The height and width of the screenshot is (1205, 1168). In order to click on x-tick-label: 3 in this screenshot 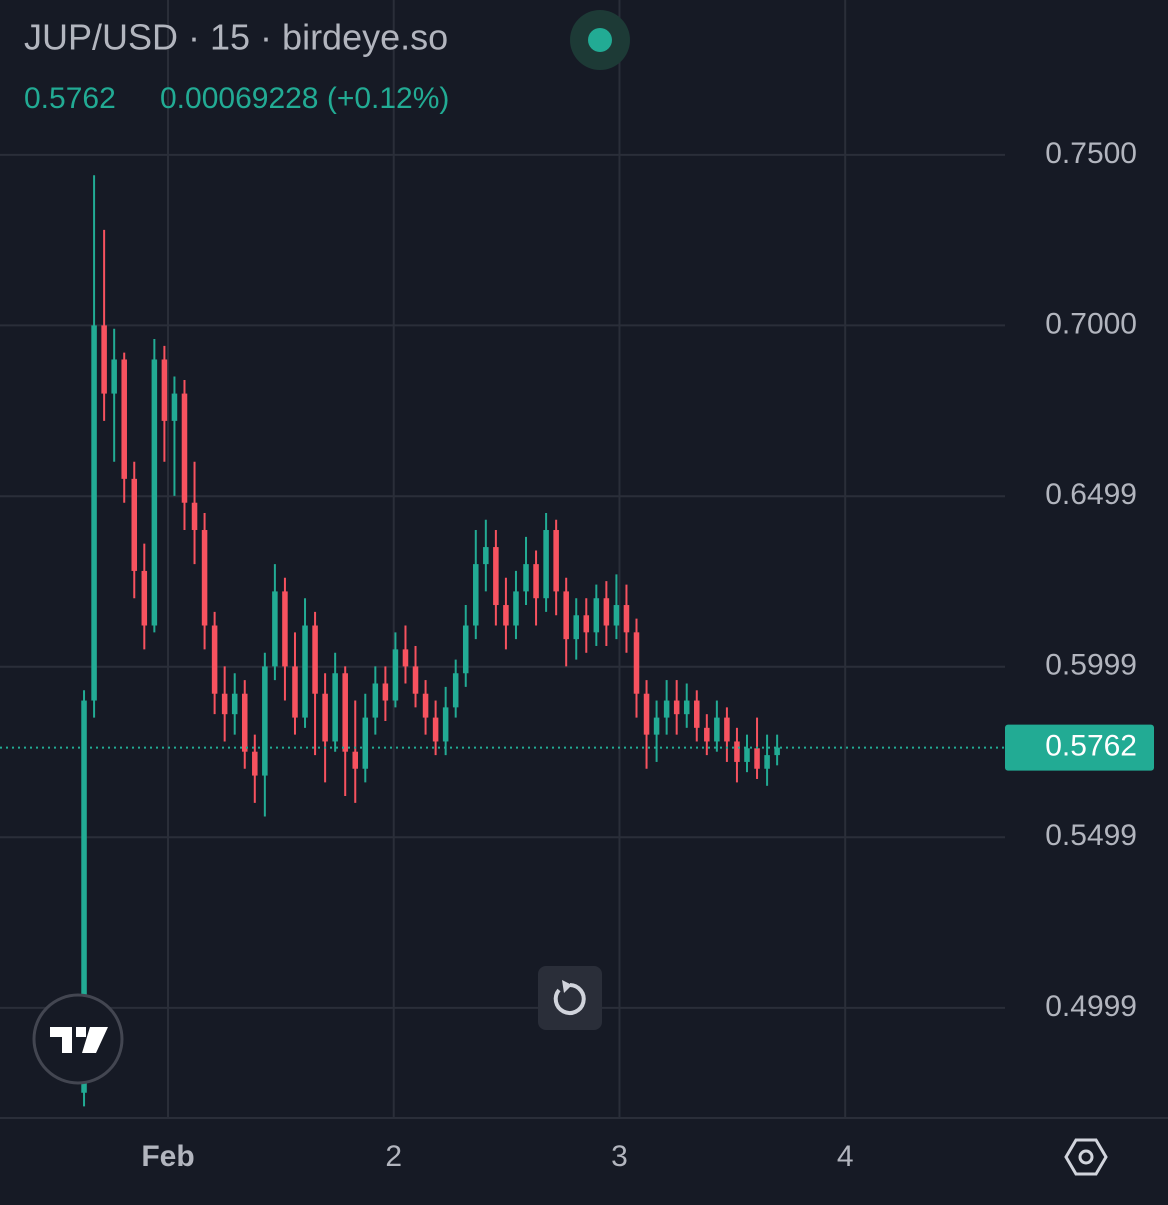, I will do `click(619, 1156)`.